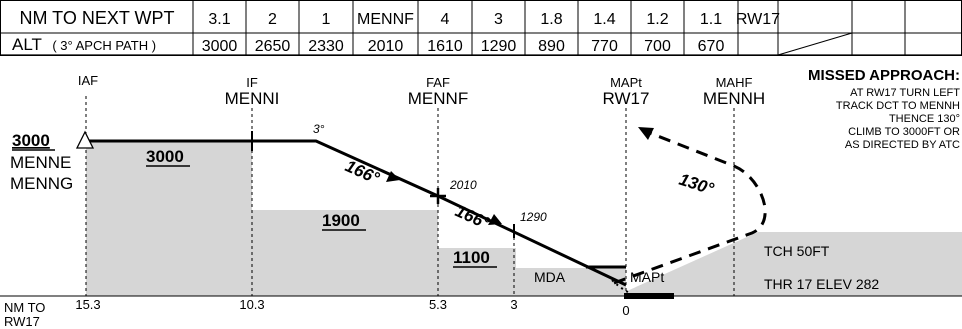 The image size is (962, 329). Describe the element at coordinates (31, 140) in the screenshot. I see `iaf-altitude: 3000` at that location.